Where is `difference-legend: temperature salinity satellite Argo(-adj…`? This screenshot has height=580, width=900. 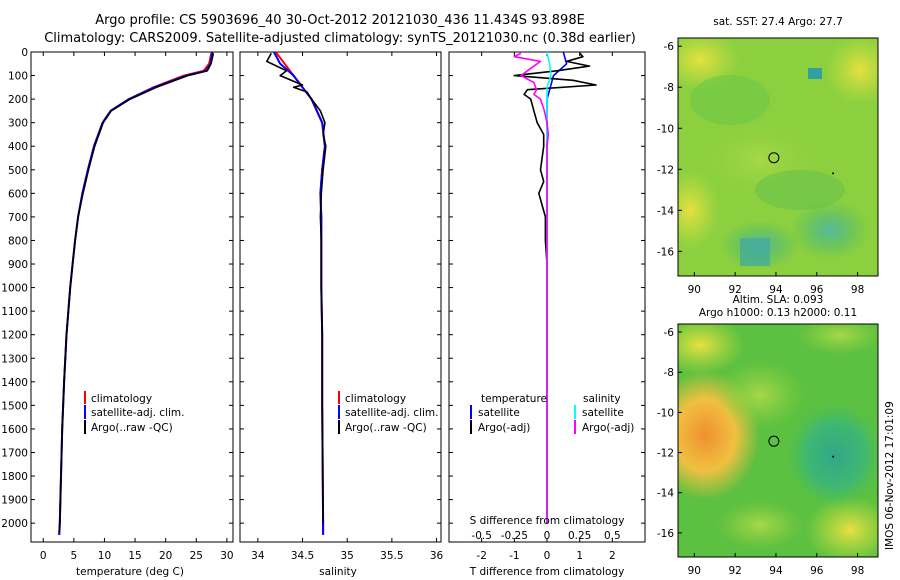
difference-legend: temperature salinity satellite Argo(-adj… is located at coordinates (552, 413).